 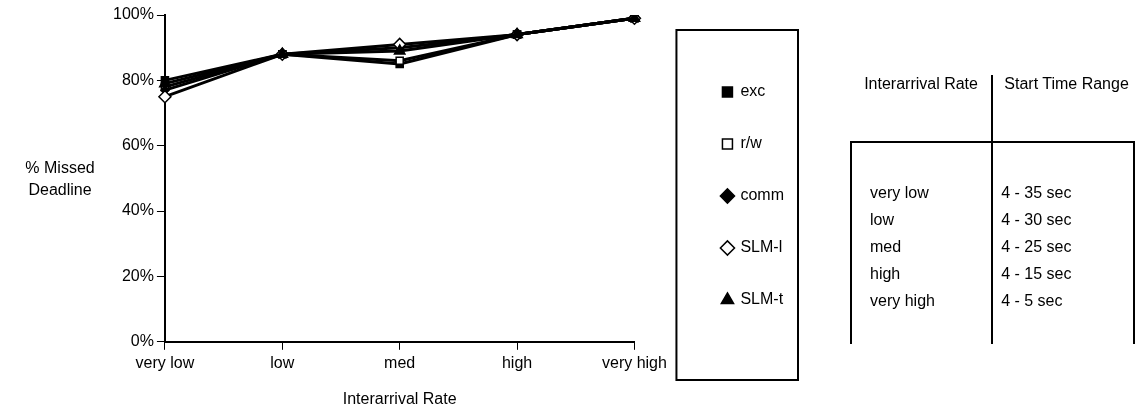 What do you see at coordinates (902, 300) in the screenshot?
I see `text: very high` at bounding box center [902, 300].